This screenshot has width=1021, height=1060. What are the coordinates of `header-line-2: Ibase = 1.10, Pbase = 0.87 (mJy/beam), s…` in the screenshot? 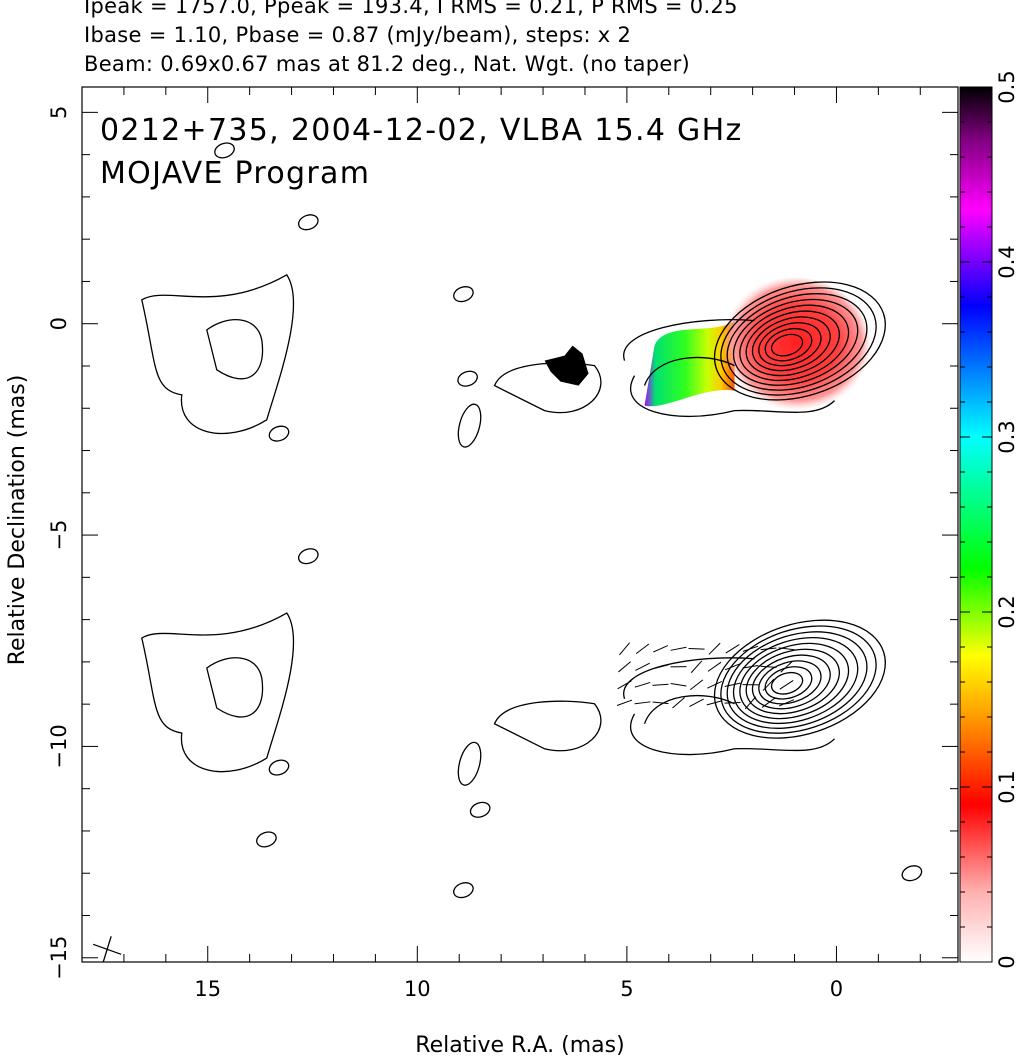 It's located at (358, 35).